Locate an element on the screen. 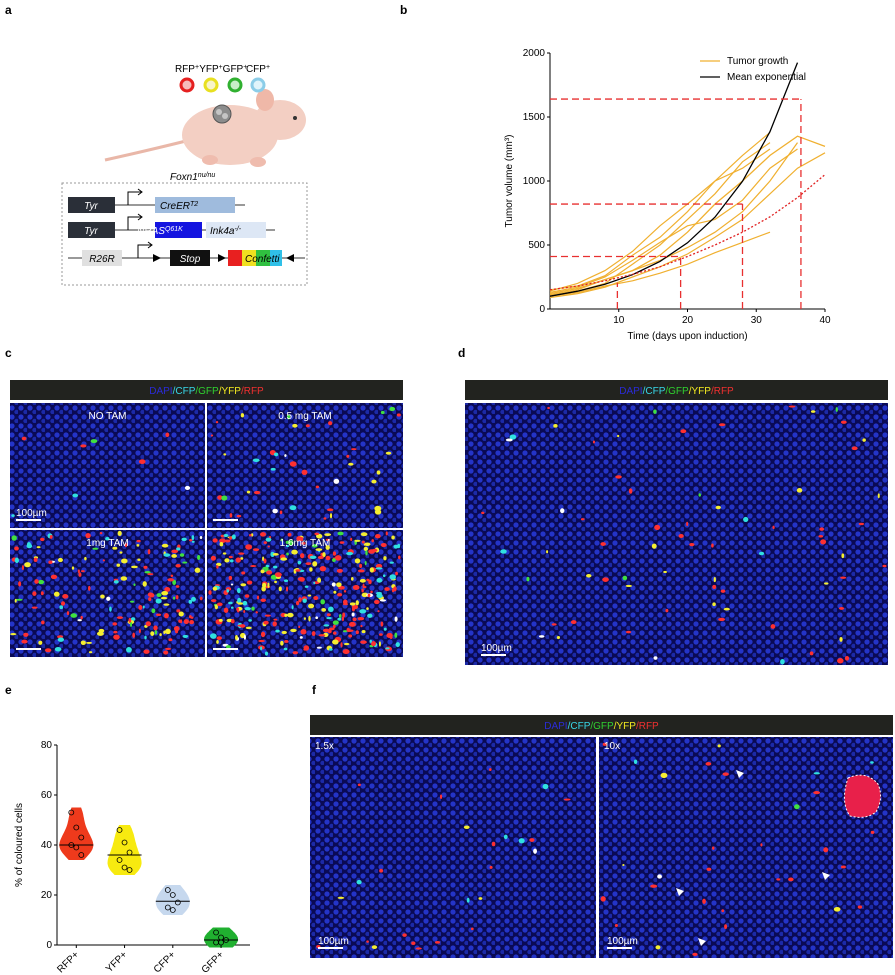 This screenshot has height=975, width=895. label-text: GFP is located at coordinates (233, 69).